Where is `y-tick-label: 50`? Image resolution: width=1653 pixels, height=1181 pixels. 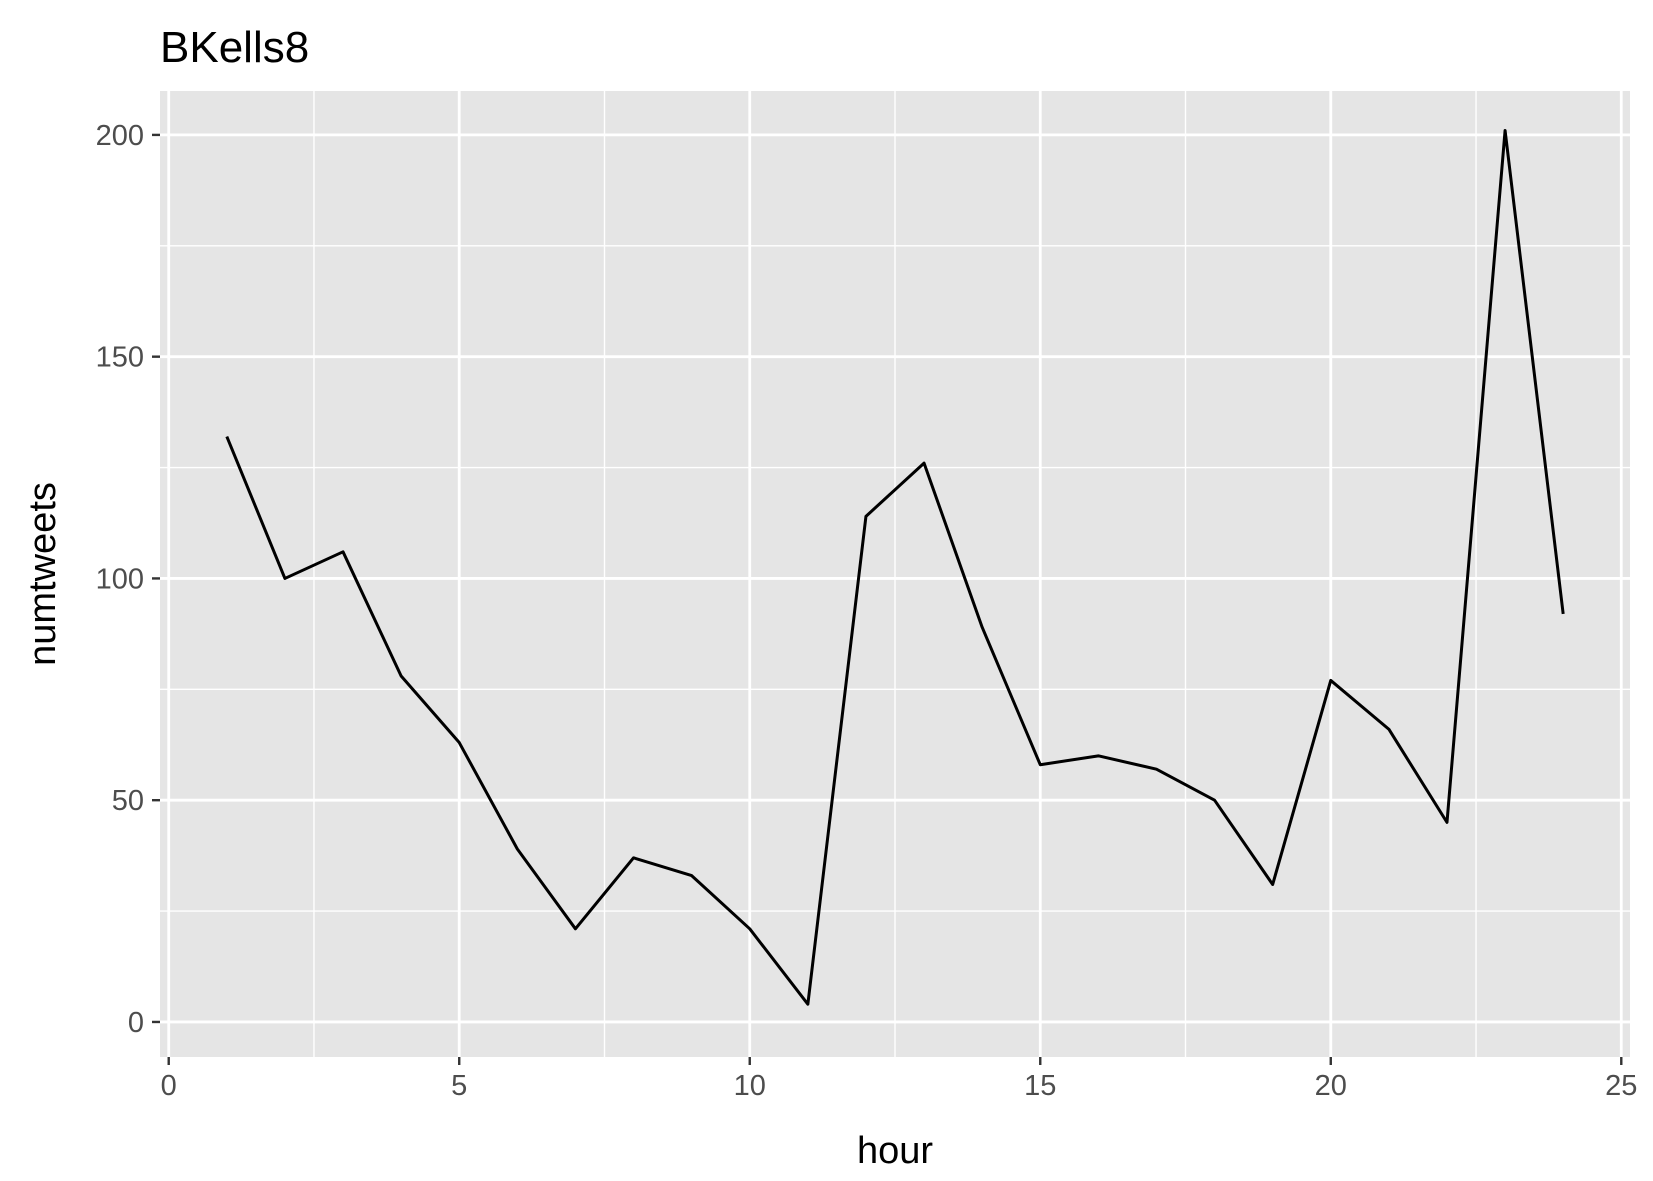
y-tick-label: 50 is located at coordinates (128, 801).